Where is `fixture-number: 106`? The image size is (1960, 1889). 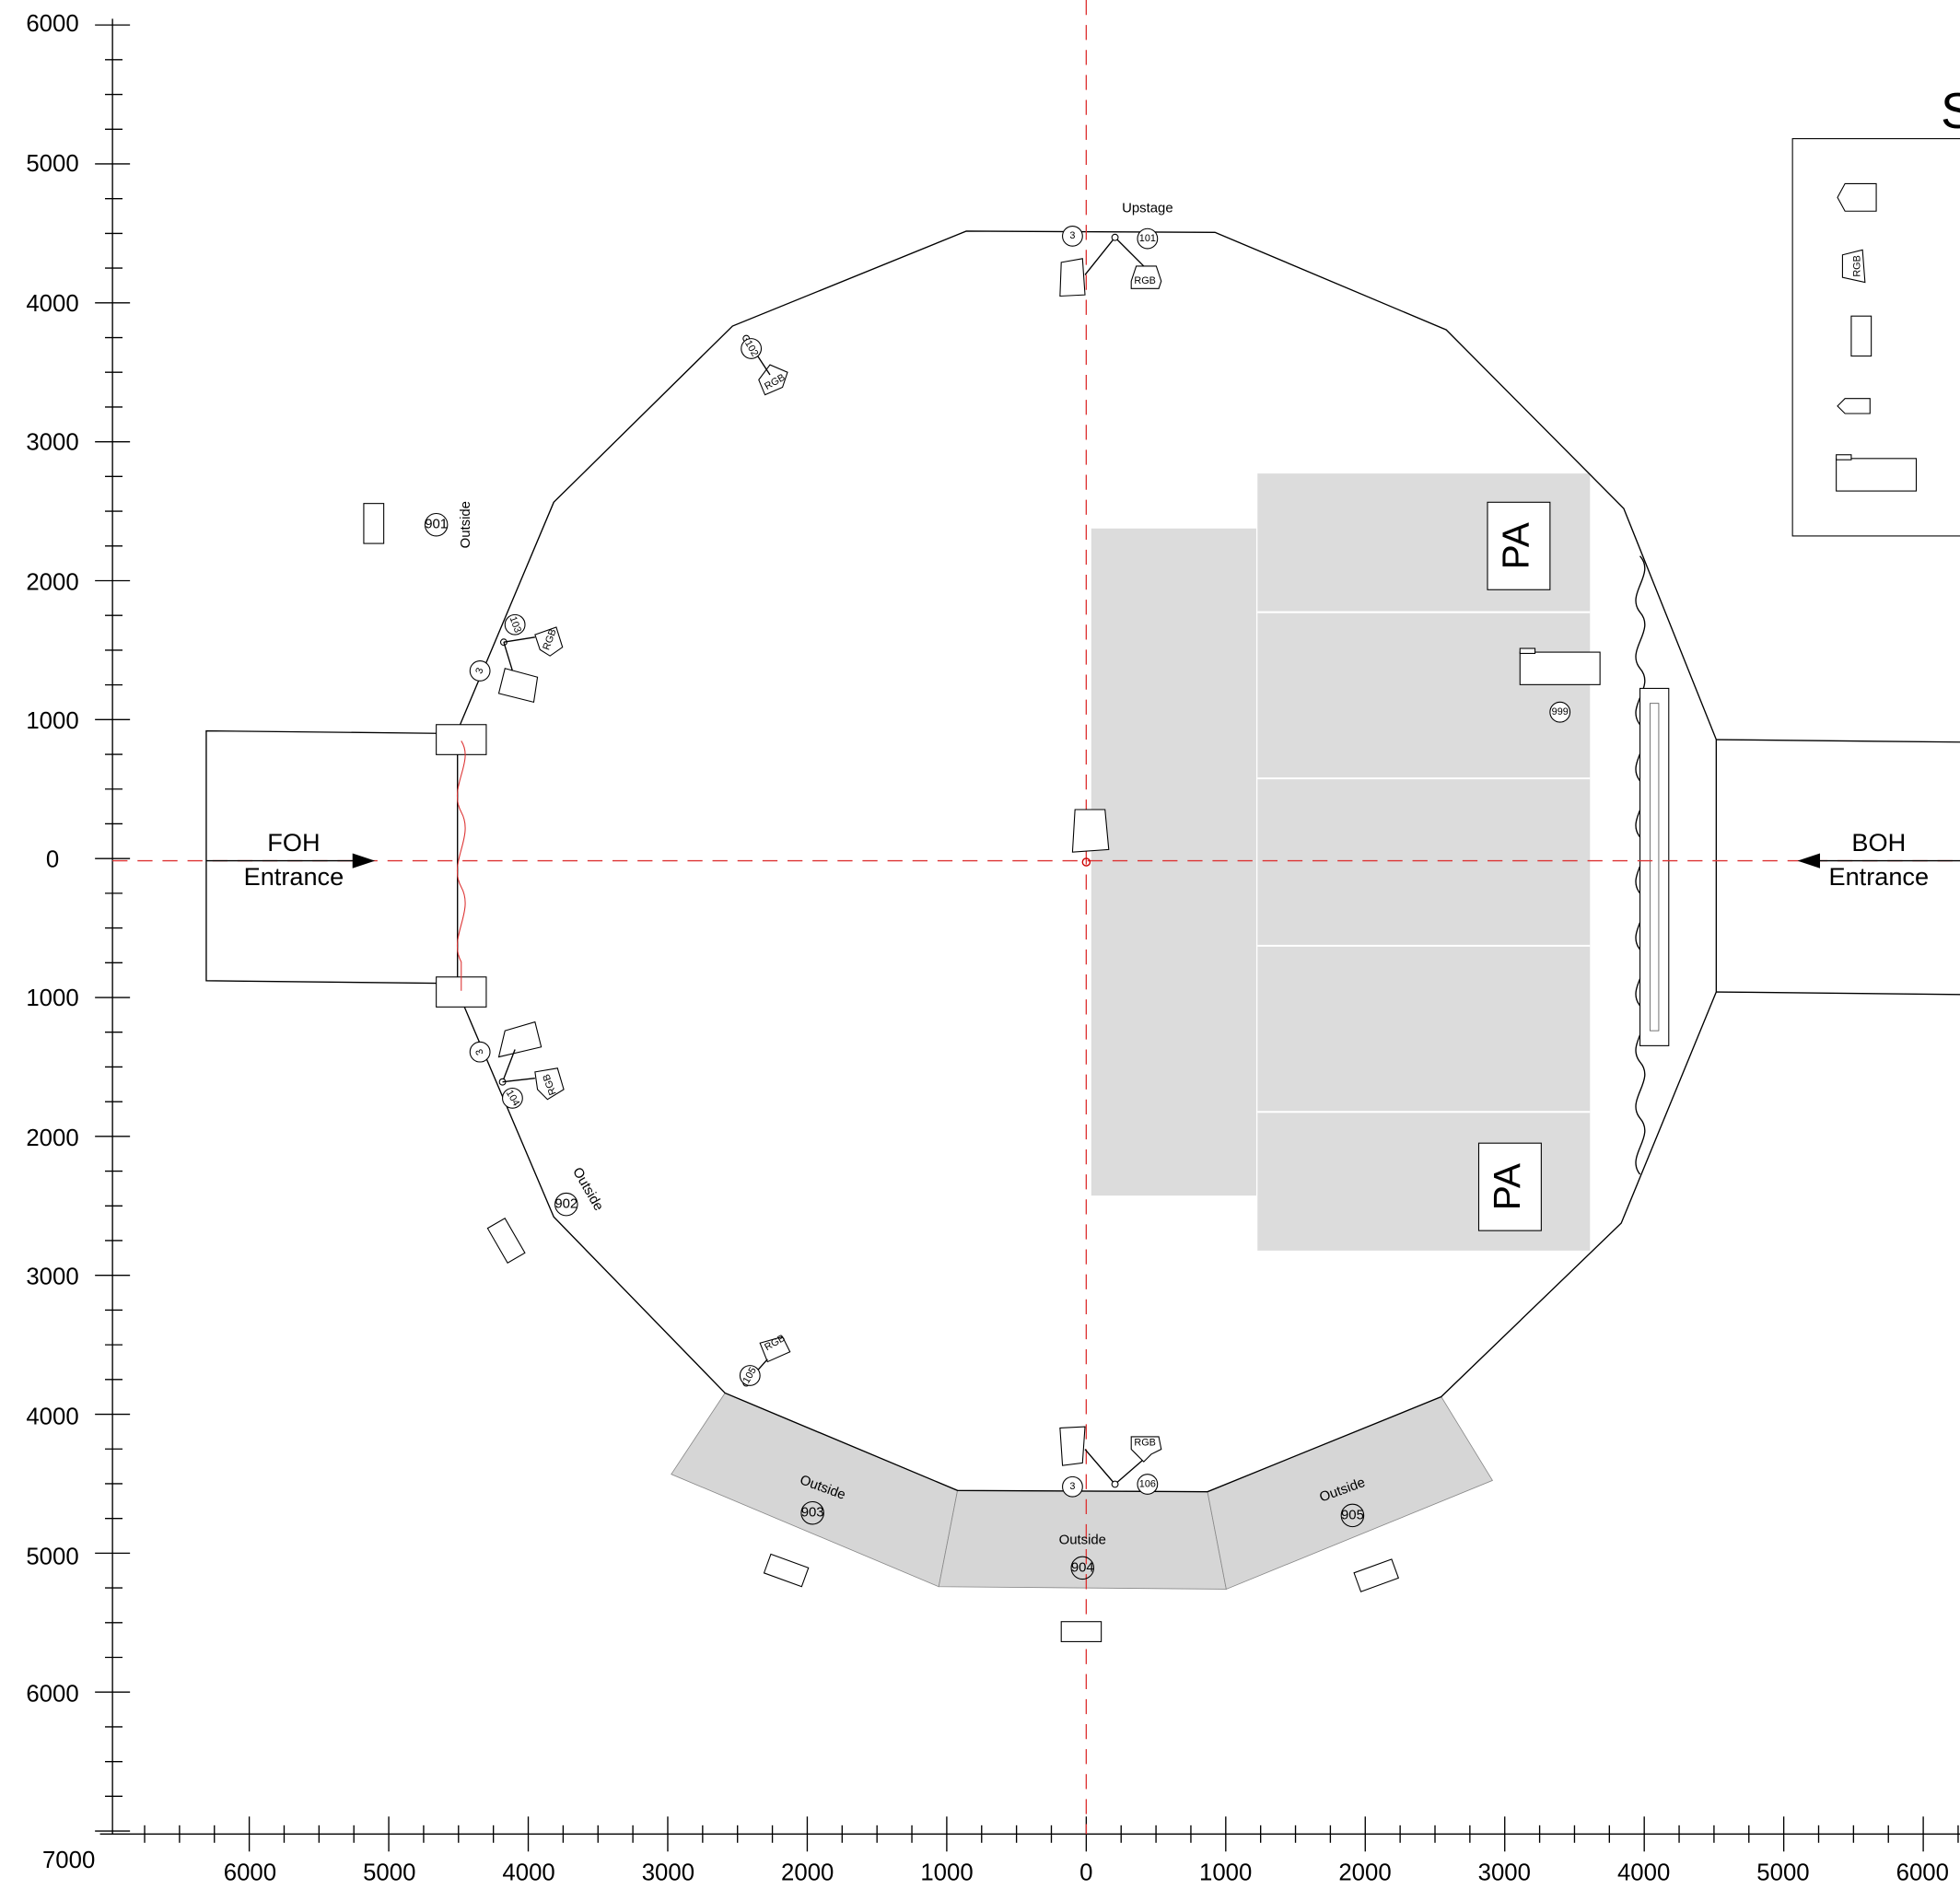 fixture-number: 106 is located at coordinates (1147, 1483).